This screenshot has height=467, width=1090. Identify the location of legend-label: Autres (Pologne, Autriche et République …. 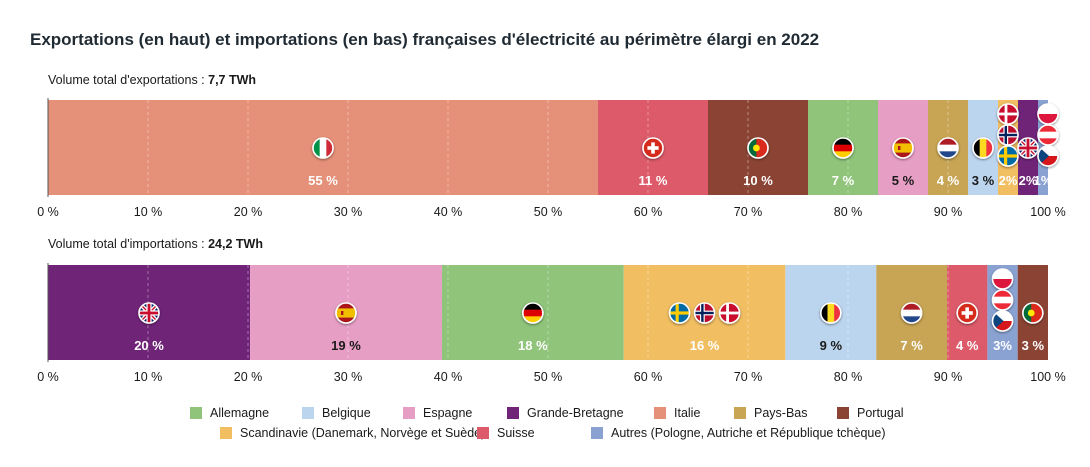
(748, 433).